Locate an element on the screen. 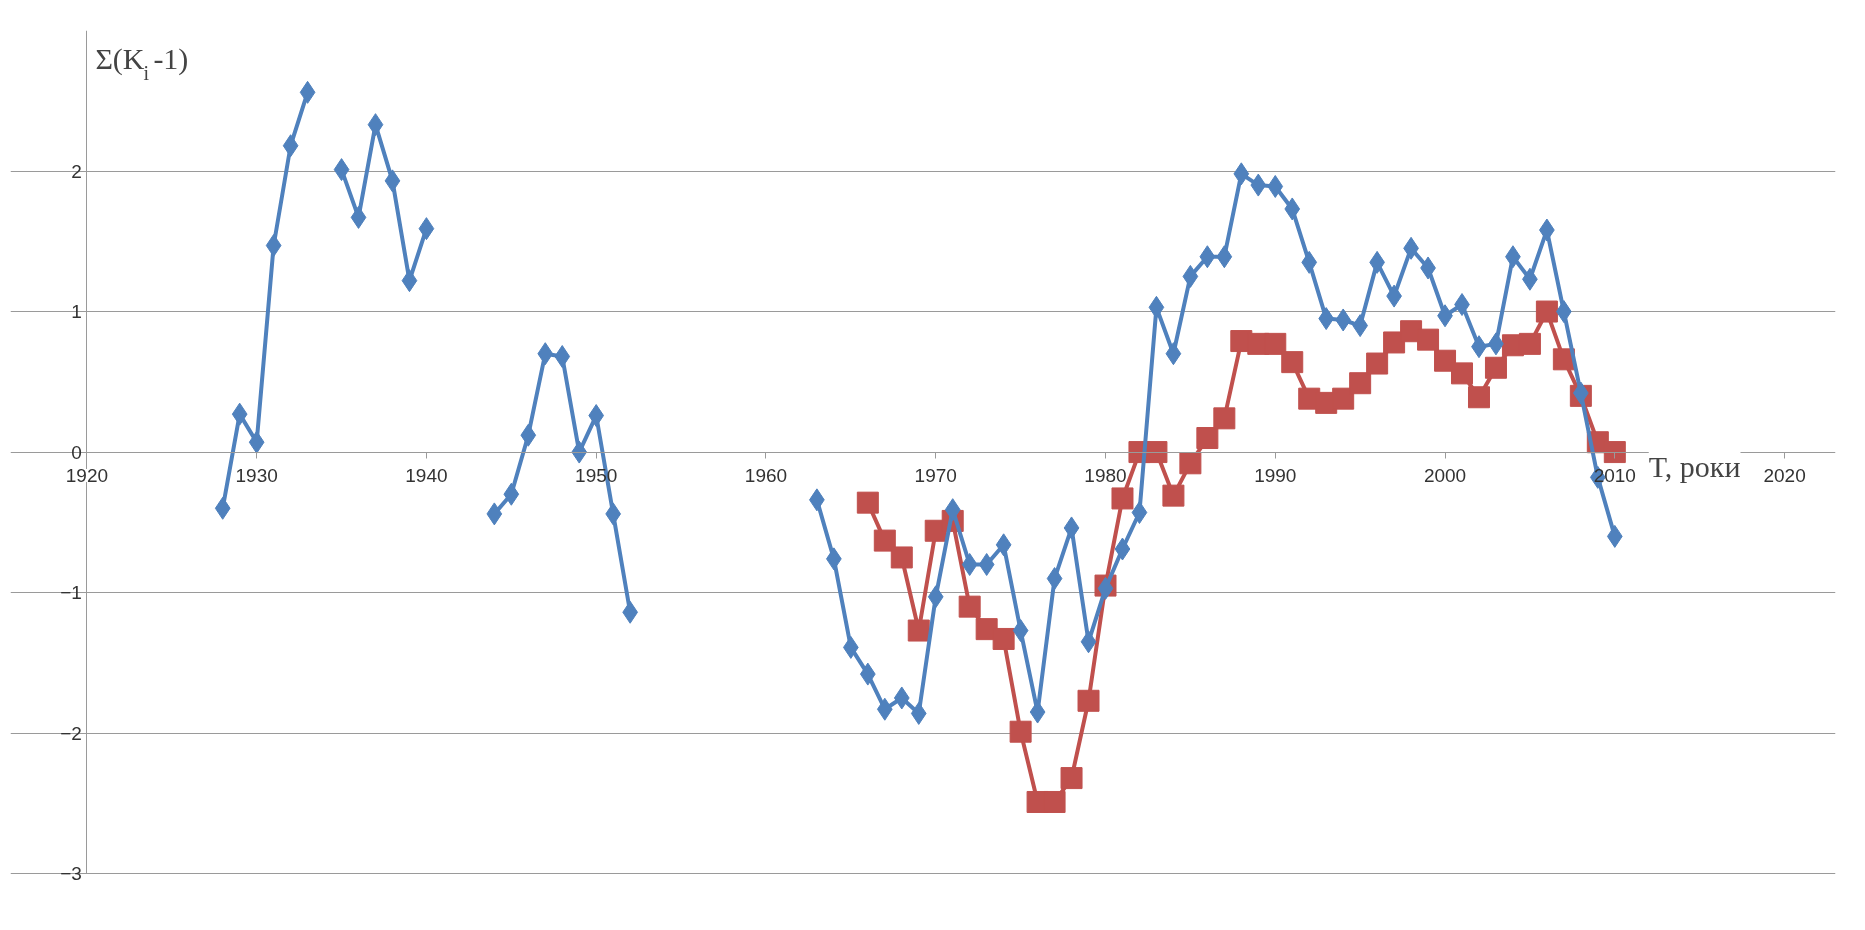  y-tick-label: 2 is located at coordinates (76, 171).